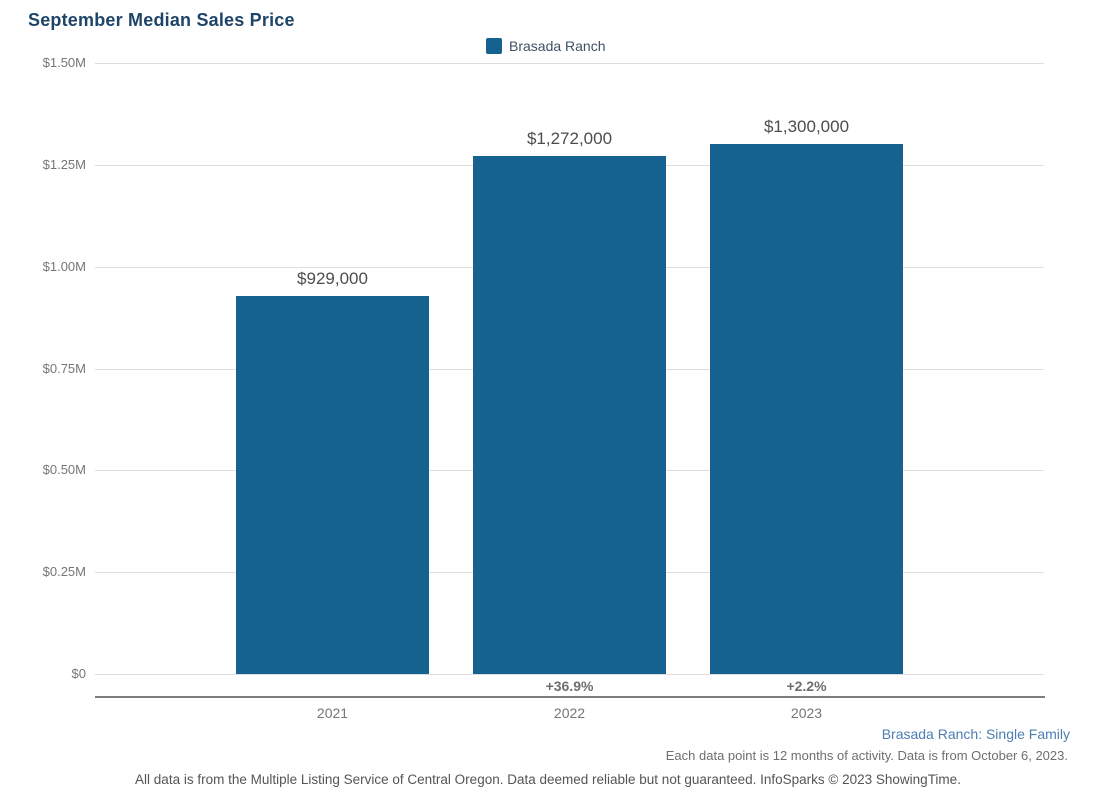 This screenshot has height=810, width=1120. Describe the element at coordinates (806, 127) in the screenshot. I see `bar-value-label-2023: $1,300,000` at that location.